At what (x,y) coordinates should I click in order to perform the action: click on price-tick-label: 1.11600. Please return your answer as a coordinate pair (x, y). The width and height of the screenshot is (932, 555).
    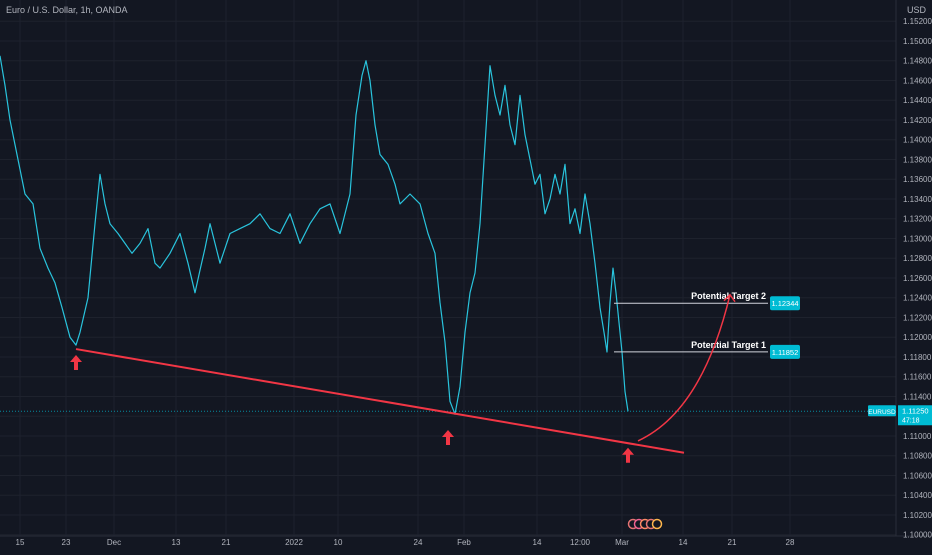
    Looking at the image, I should click on (917, 377).